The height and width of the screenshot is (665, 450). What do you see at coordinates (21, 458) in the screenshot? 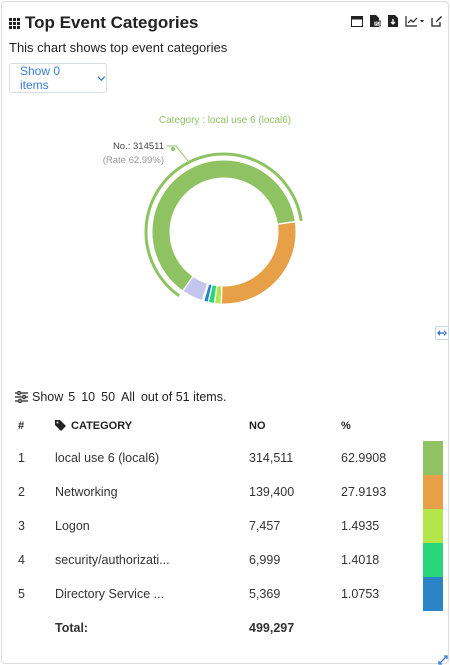
I see `row-index: 1` at bounding box center [21, 458].